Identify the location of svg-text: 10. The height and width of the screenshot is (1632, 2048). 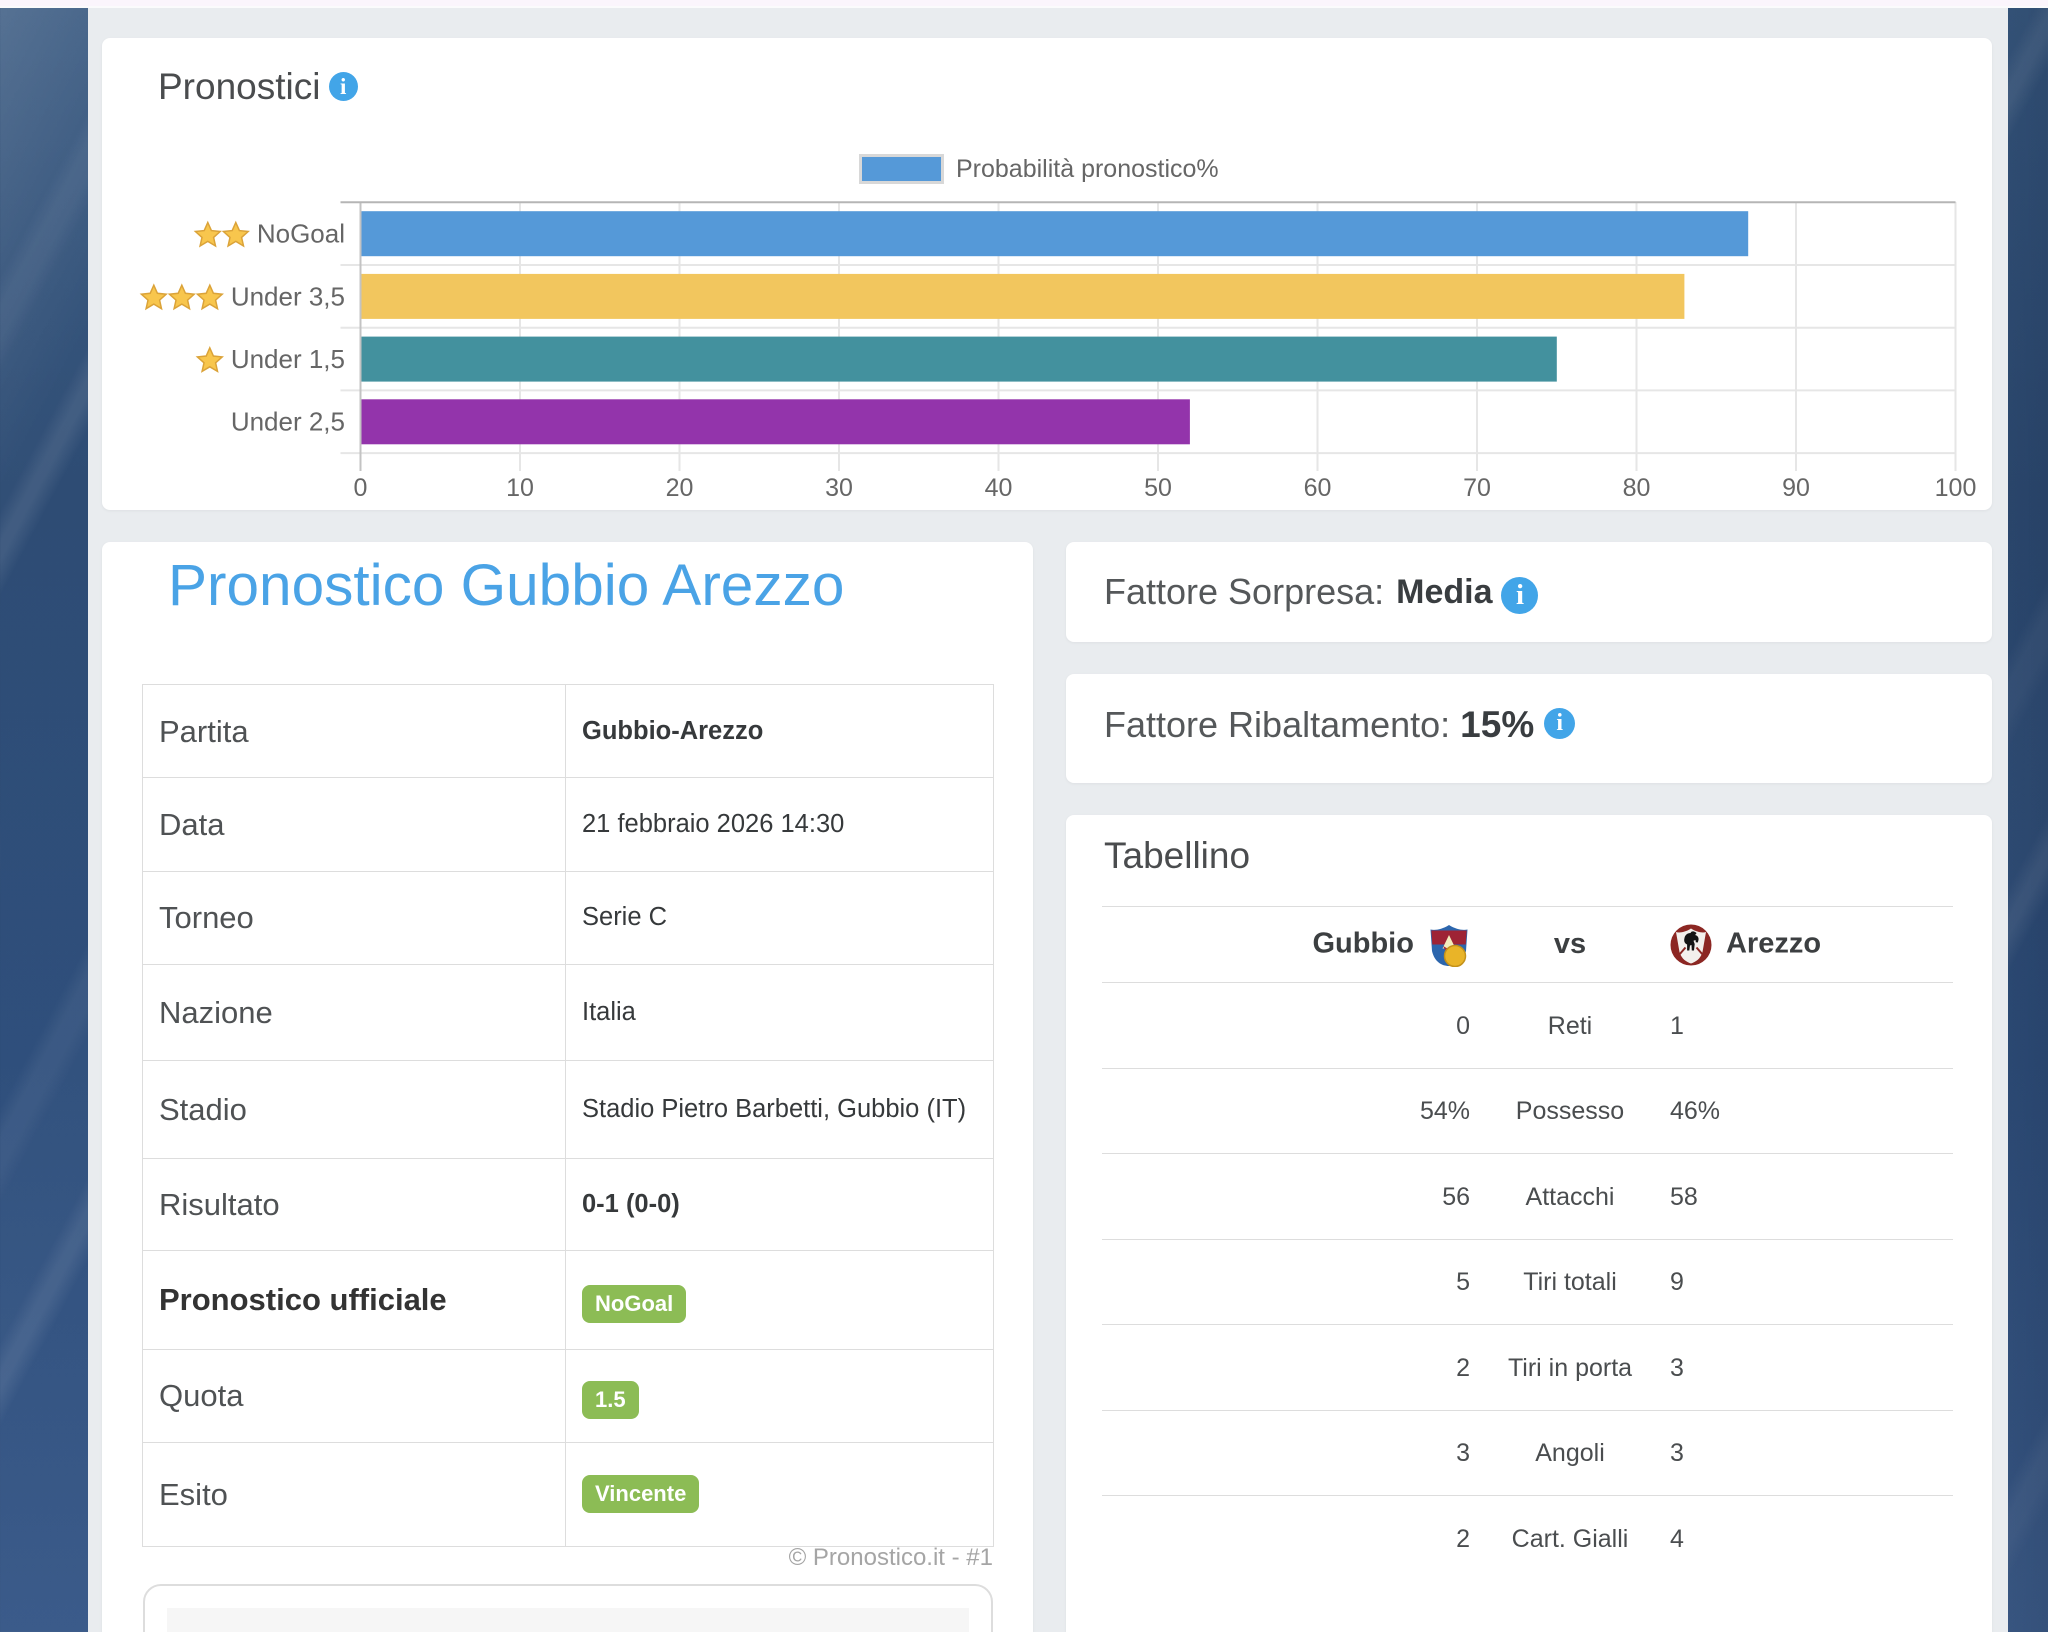
(520, 488).